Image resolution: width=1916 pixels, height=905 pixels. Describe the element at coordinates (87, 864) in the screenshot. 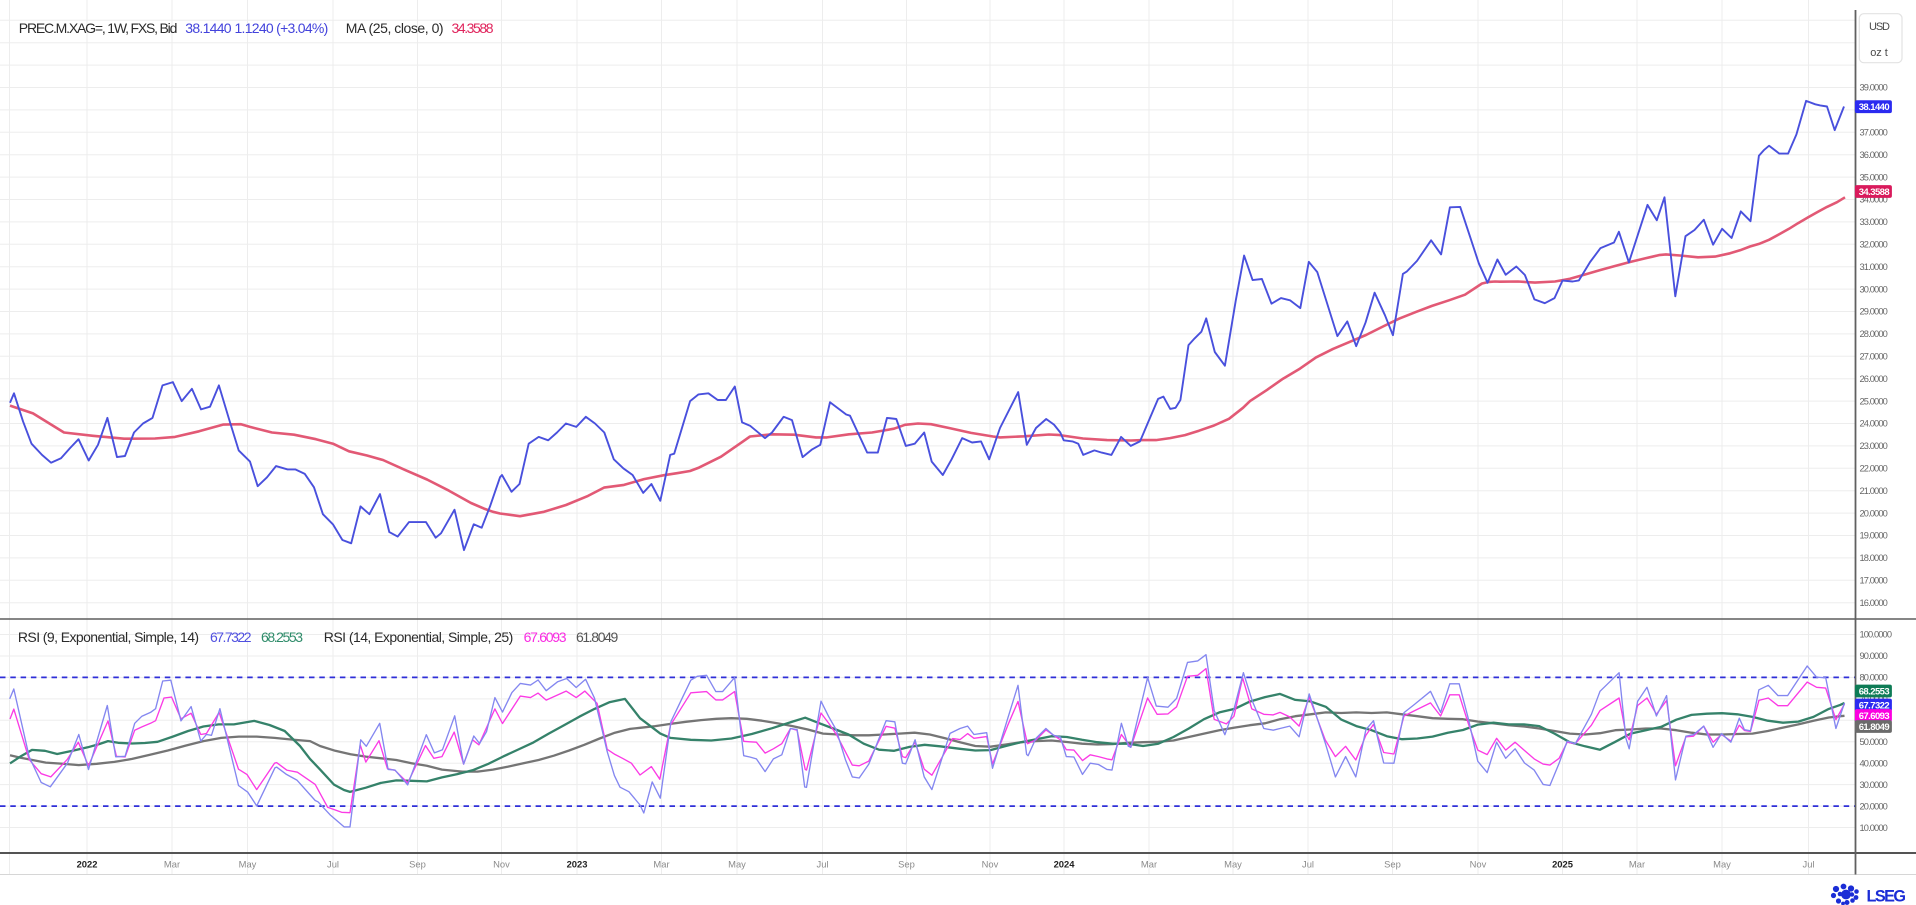

I see `svg-text: 2022` at that location.